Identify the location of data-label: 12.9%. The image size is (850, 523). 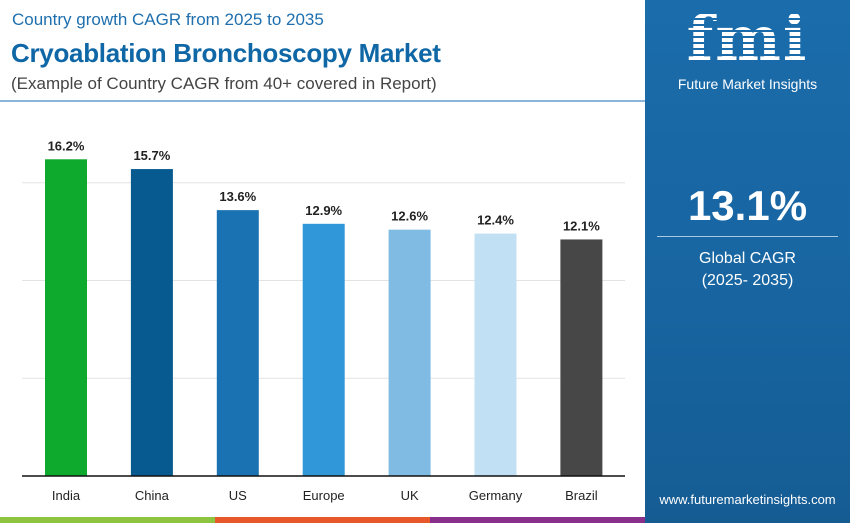
(323, 210).